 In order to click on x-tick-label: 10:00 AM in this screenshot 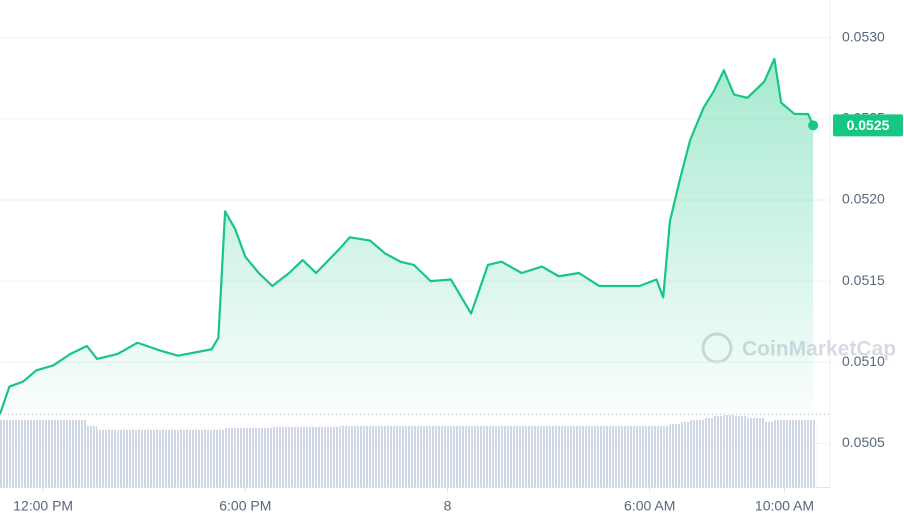, I will do `click(784, 506)`.